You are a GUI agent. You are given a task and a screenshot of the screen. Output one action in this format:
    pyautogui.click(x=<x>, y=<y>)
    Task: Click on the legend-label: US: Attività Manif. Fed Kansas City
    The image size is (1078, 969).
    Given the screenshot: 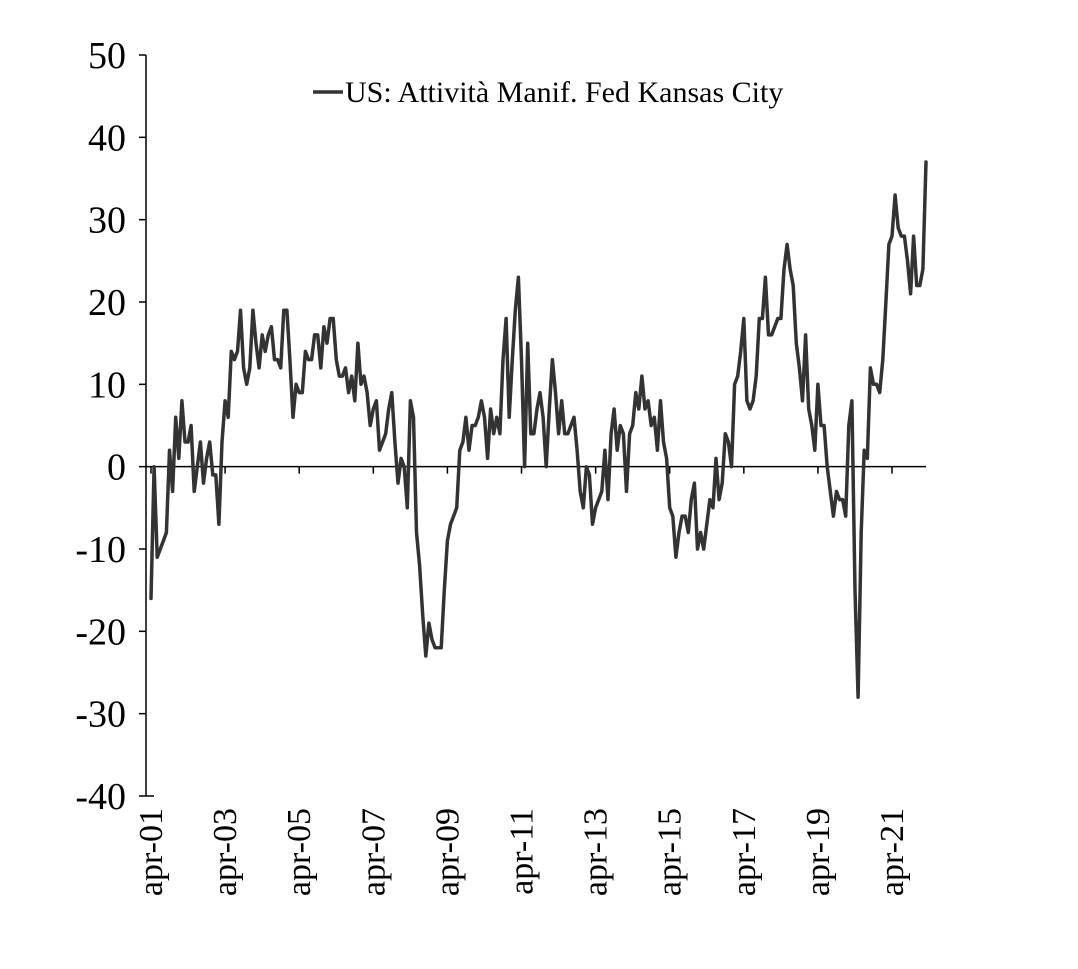 What is the action you would take?
    pyautogui.click(x=564, y=92)
    